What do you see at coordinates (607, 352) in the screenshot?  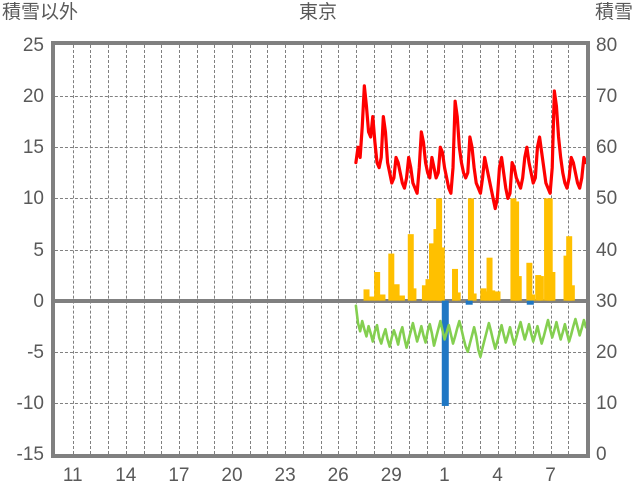 I see `y-axis-tick-right: 20` at bounding box center [607, 352].